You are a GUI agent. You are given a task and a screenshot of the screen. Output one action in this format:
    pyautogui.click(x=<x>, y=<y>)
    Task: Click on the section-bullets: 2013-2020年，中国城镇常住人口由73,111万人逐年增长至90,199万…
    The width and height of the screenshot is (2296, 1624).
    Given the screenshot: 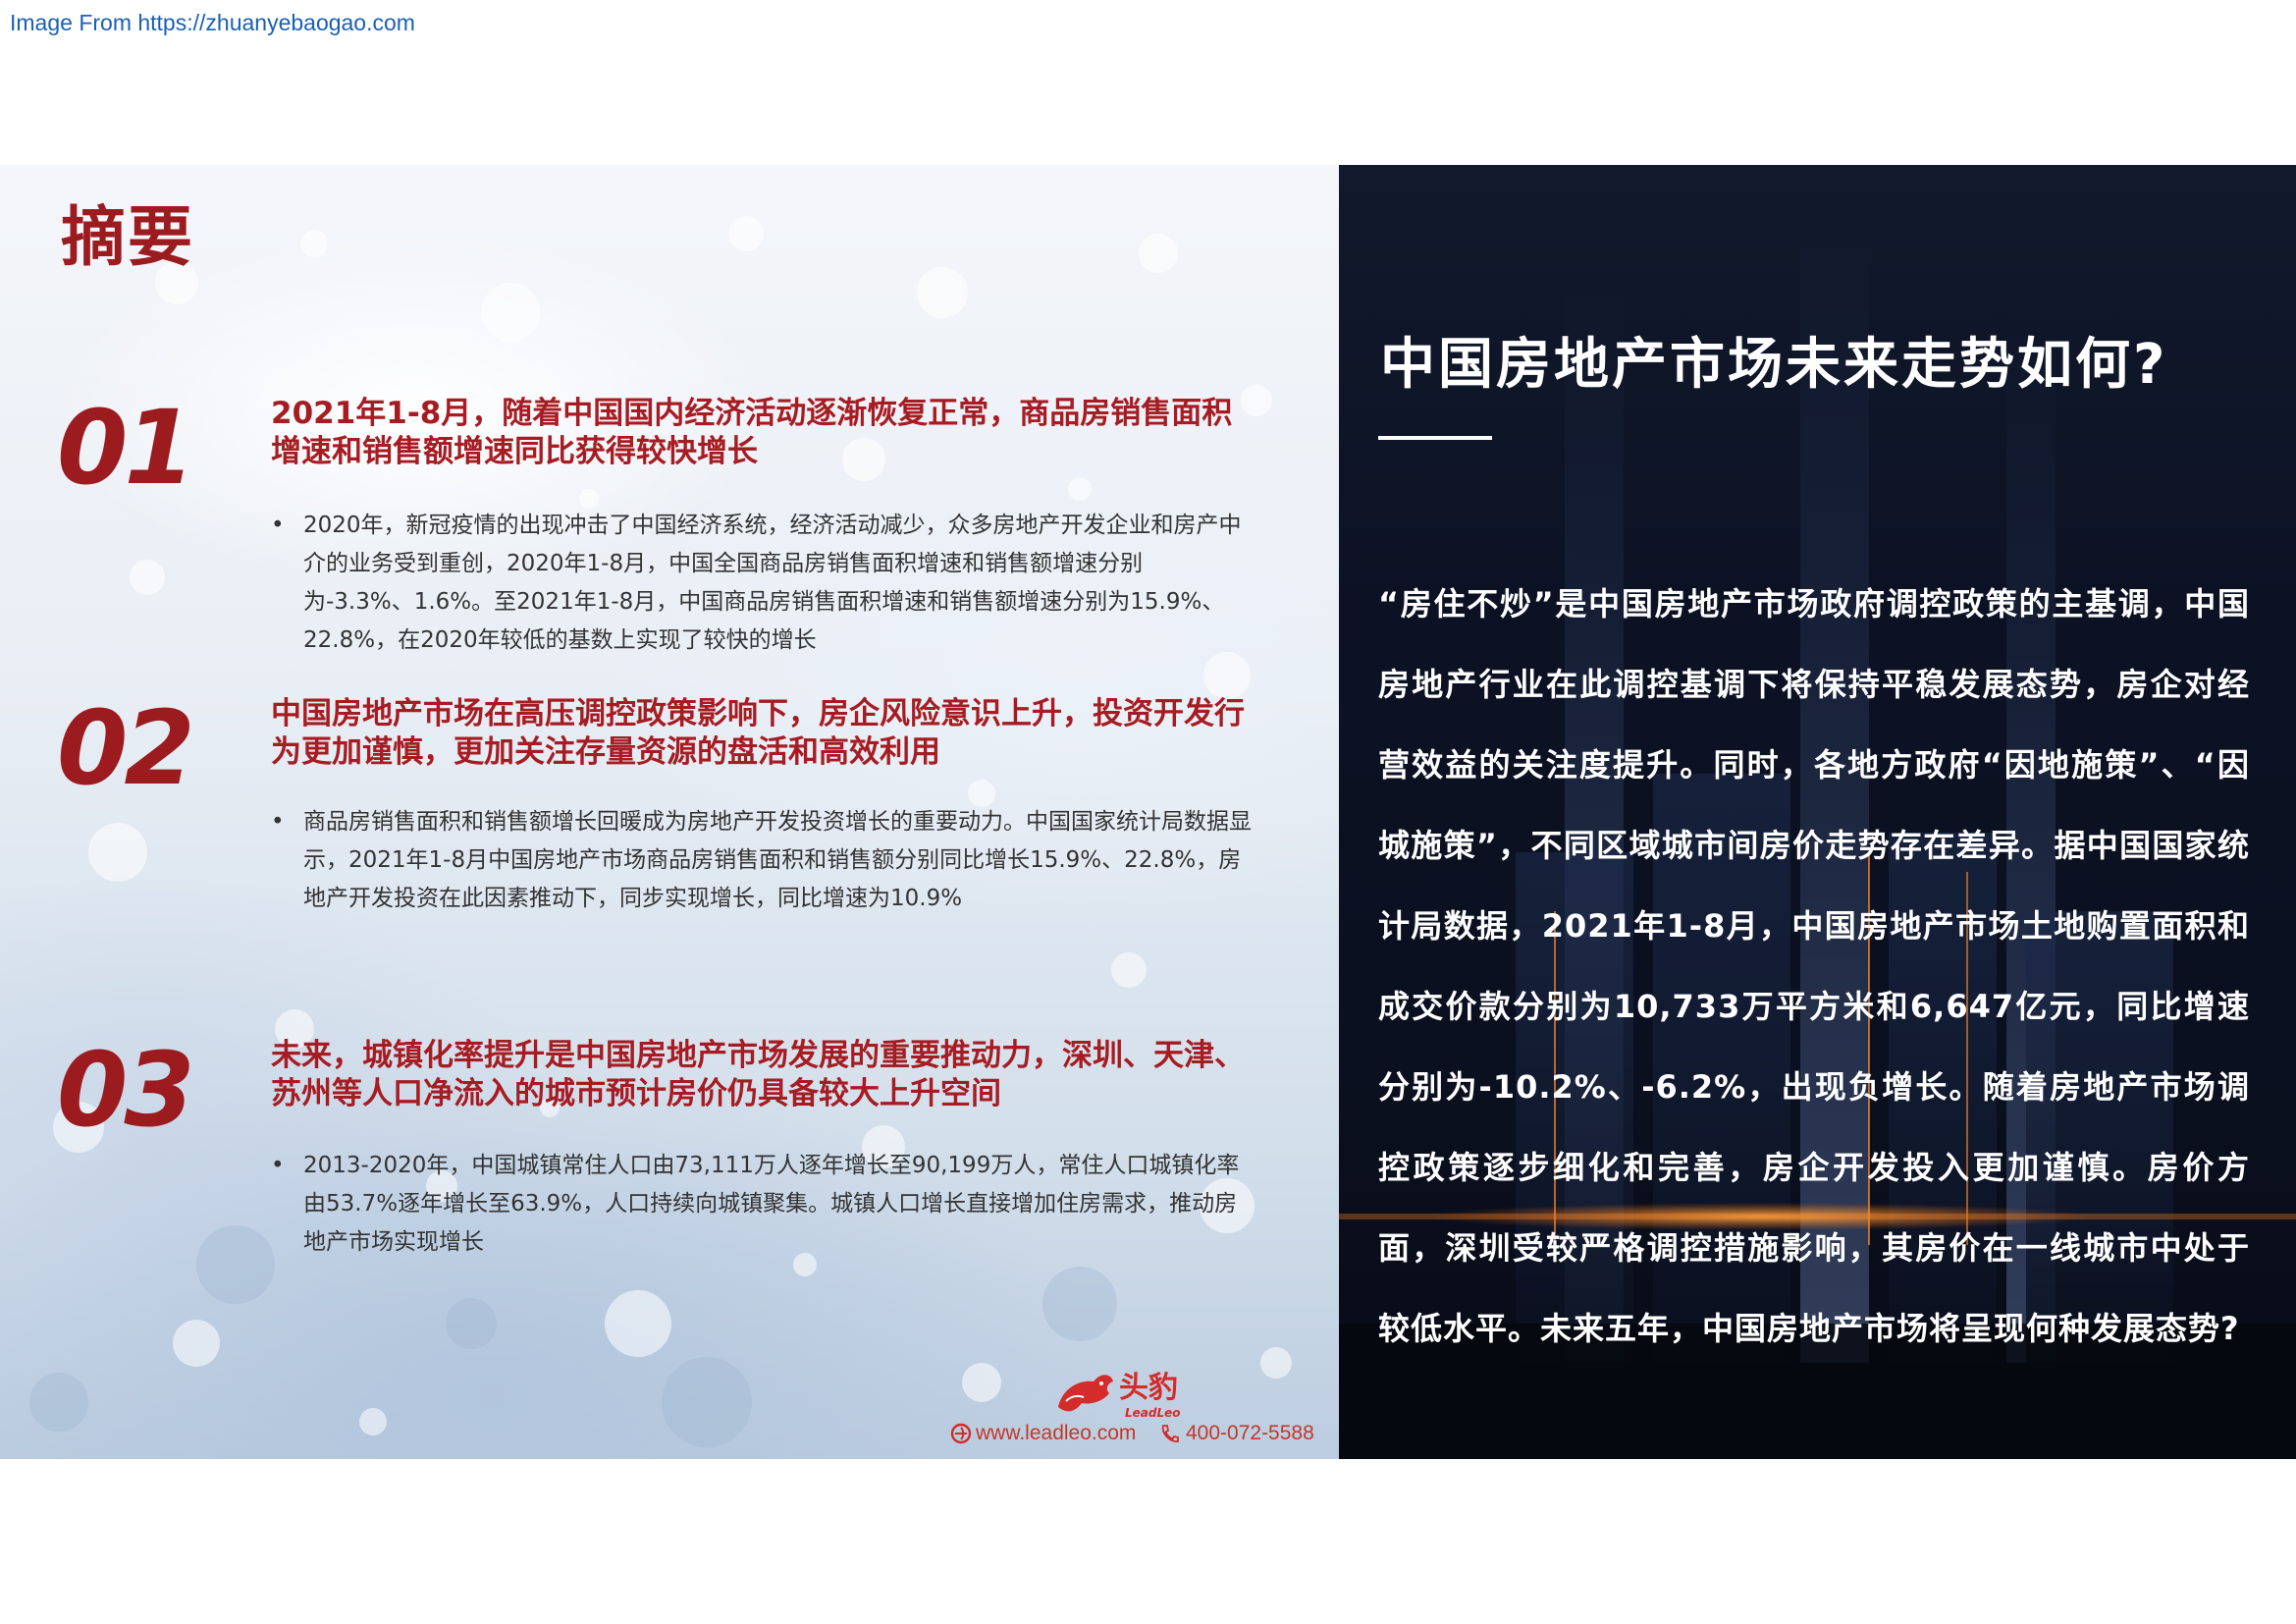 What is the action you would take?
    pyautogui.click(x=762, y=1204)
    